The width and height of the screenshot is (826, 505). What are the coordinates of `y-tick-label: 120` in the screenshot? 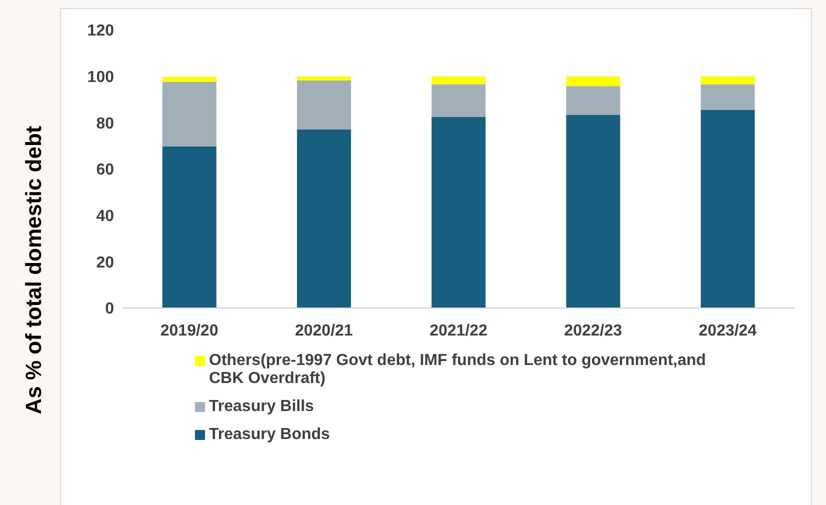 It's located at (100, 31).